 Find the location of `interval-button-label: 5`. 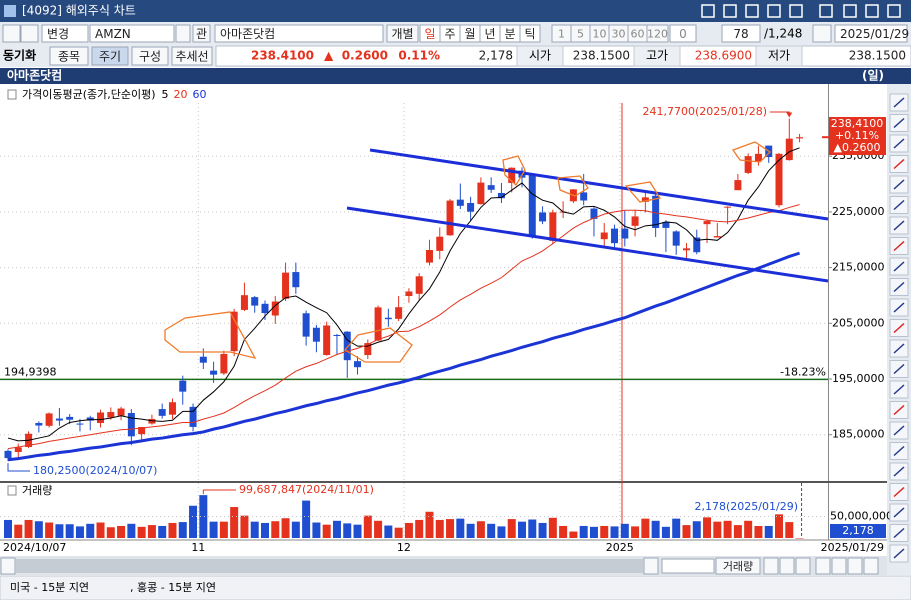

interval-button-label: 5 is located at coordinates (580, 34).